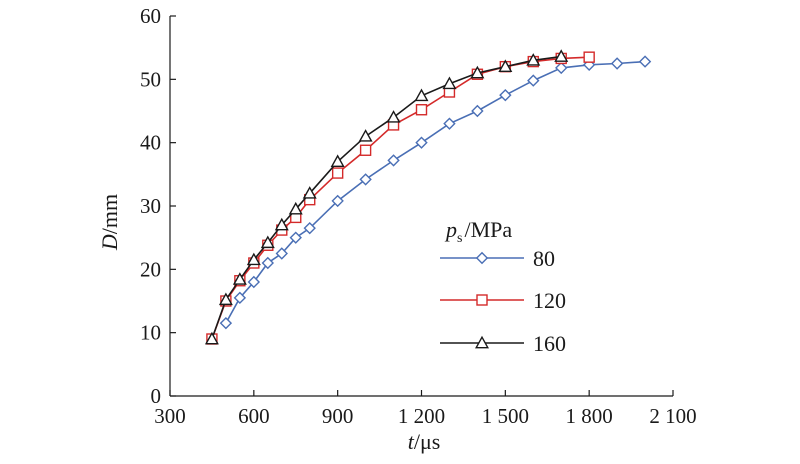 The image size is (800, 464). What do you see at coordinates (109, 214) in the screenshot?
I see `y-axis-unit: /mm` at bounding box center [109, 214].